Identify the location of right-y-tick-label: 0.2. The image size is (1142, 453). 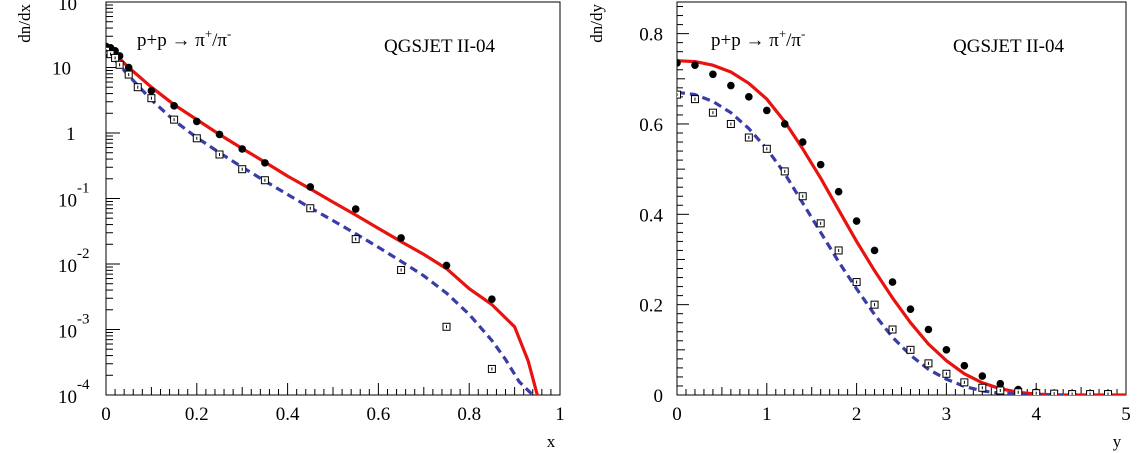
(651, 306).